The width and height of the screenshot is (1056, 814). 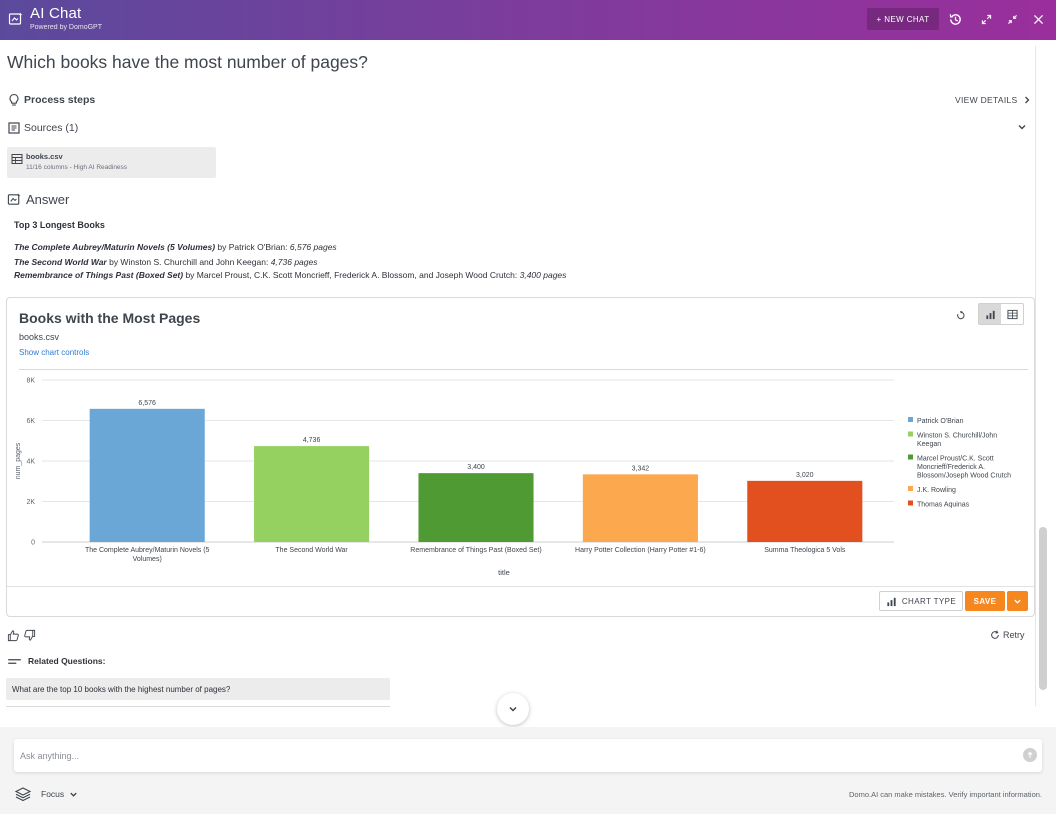 I want to click on book-author: by Winston S. Churchill and John Keegan:, so click(x=188, y=262).